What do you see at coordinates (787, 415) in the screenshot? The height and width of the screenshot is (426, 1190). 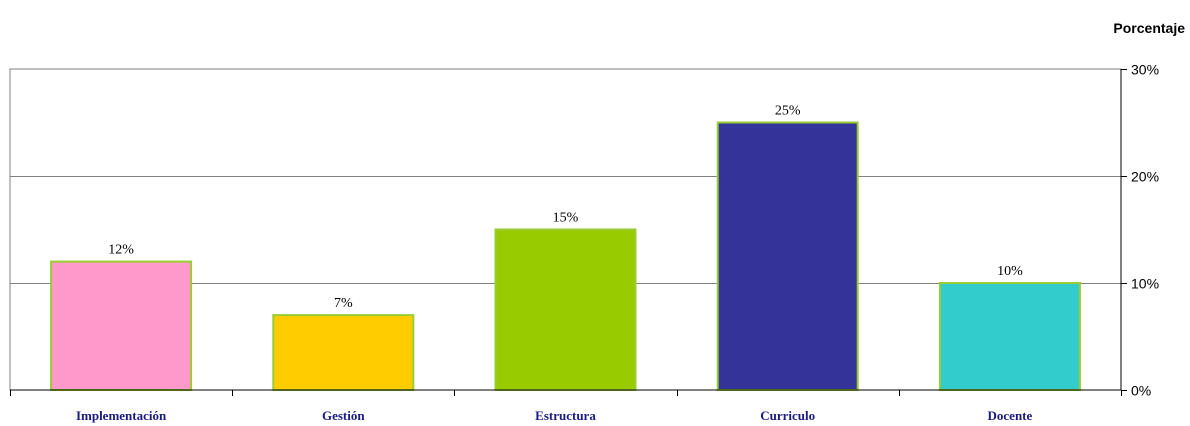 I see `category-label: Curriculo` at bounding box center [787, 415].